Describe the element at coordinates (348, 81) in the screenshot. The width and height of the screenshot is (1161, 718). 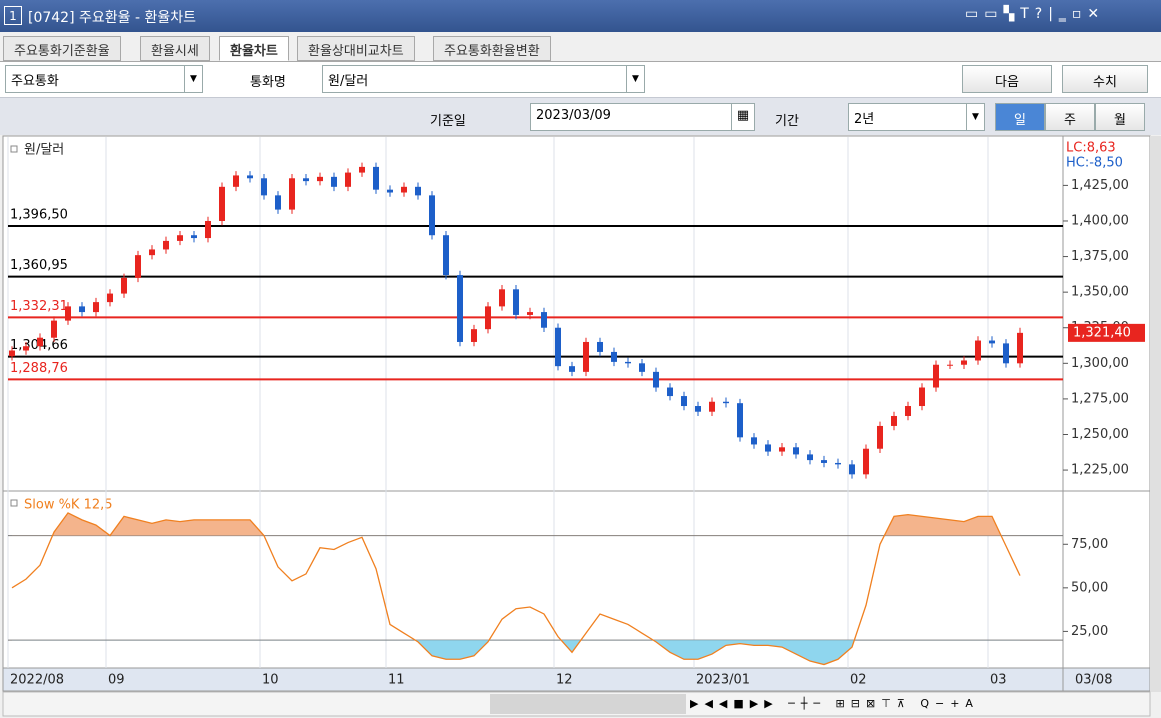
I see `select-text: 원/달러` at that location.